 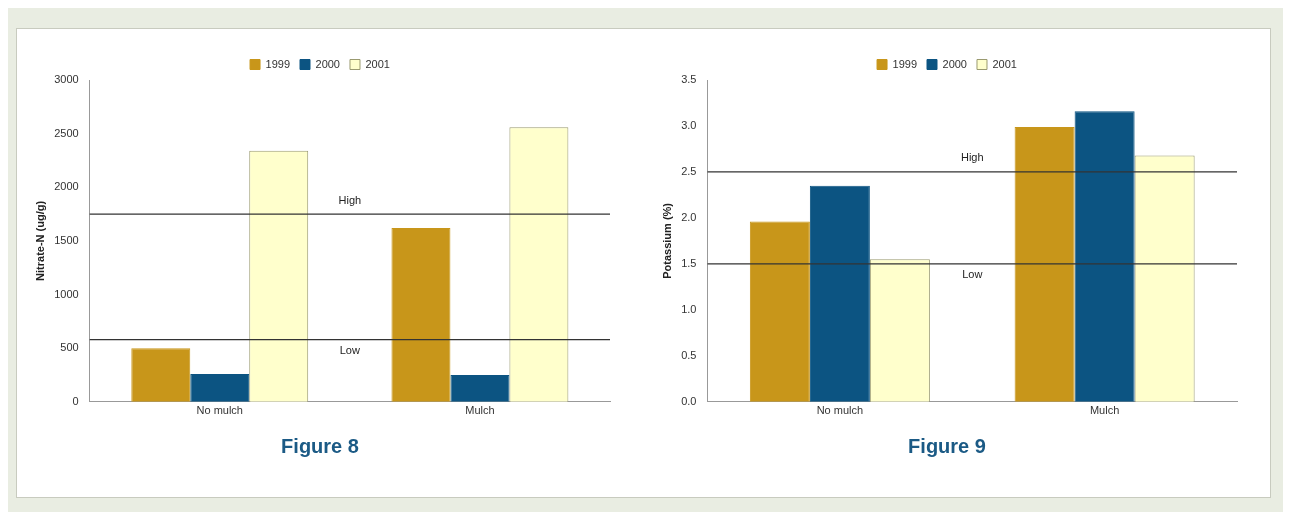 I want to click on y-tick-label: 2.5, so click(x=688, y=170).